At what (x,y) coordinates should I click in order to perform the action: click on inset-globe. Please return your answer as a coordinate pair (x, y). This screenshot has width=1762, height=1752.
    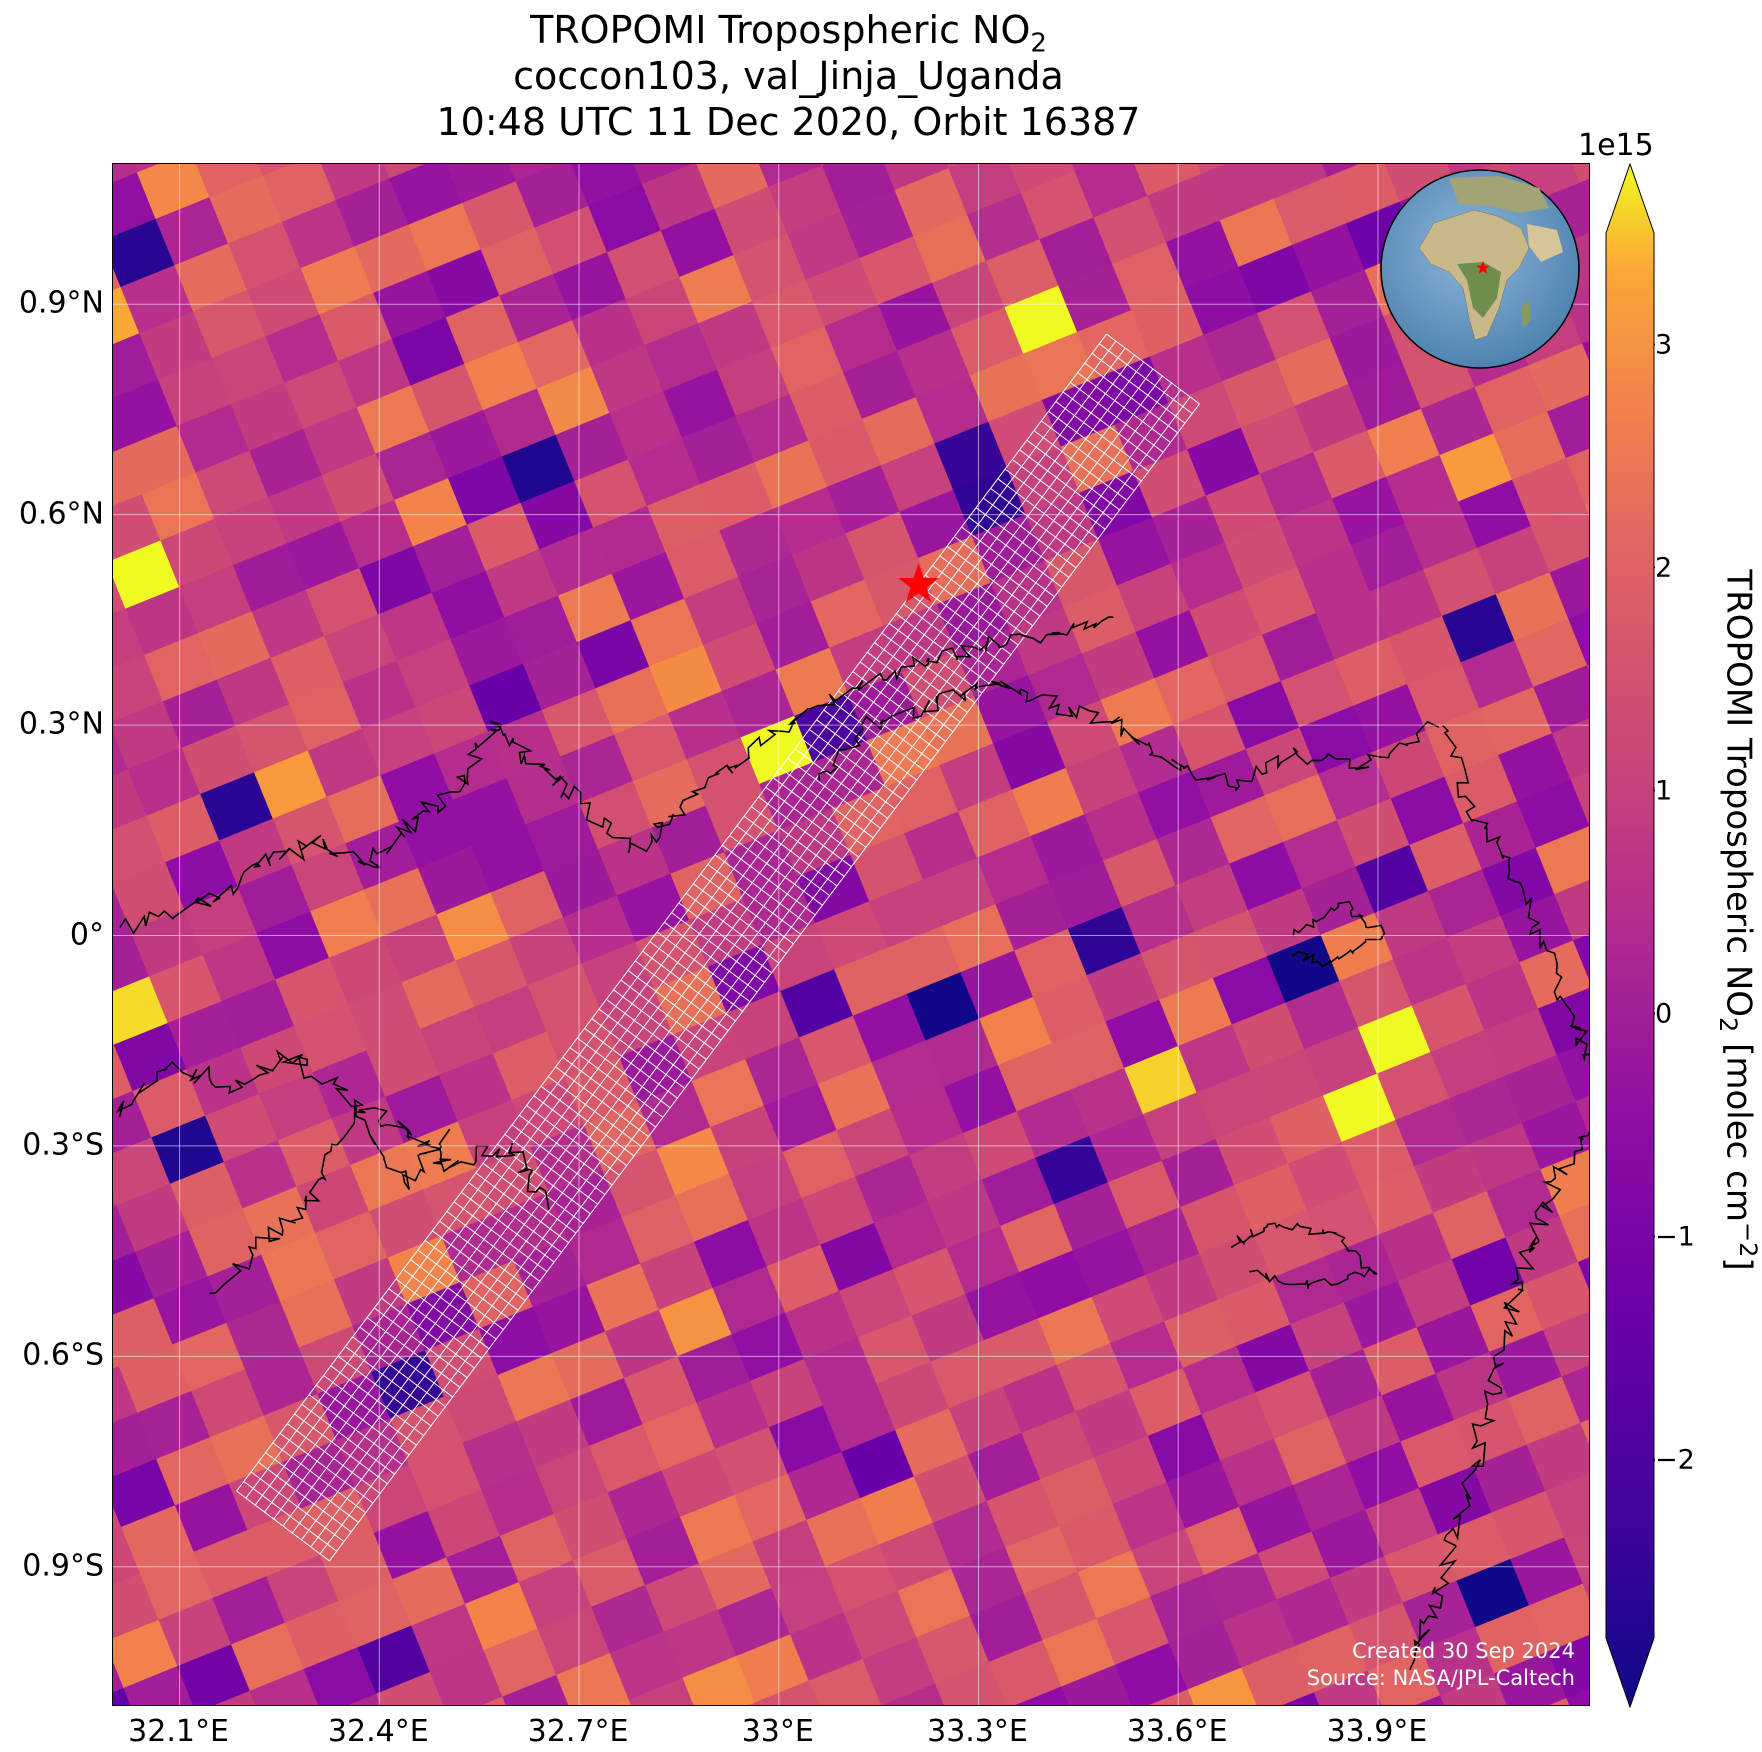
    Looking at the image, I should click on (1480, 269).